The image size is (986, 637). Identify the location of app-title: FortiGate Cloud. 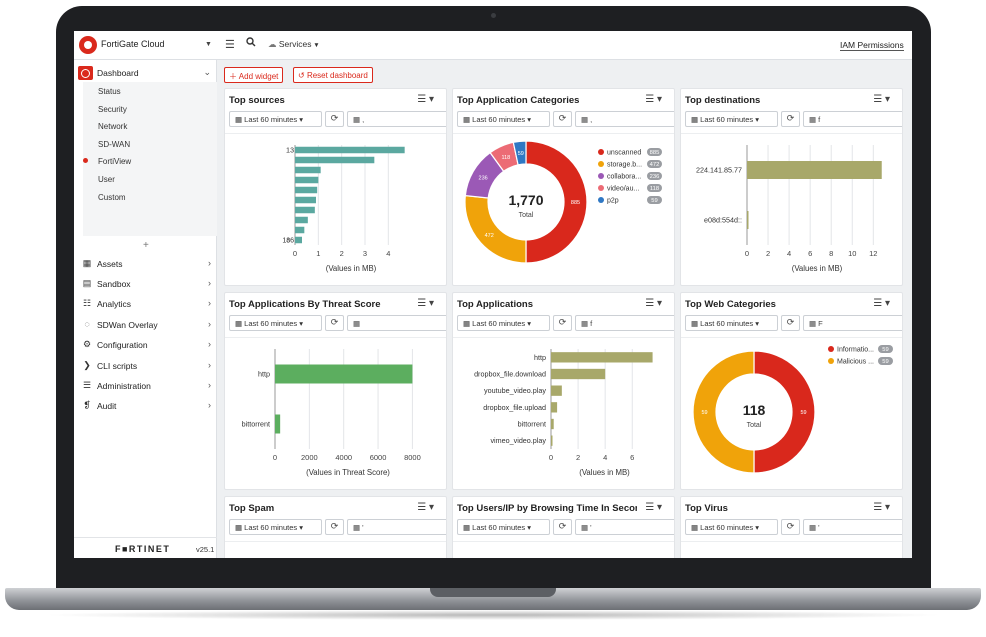
(133, 44).